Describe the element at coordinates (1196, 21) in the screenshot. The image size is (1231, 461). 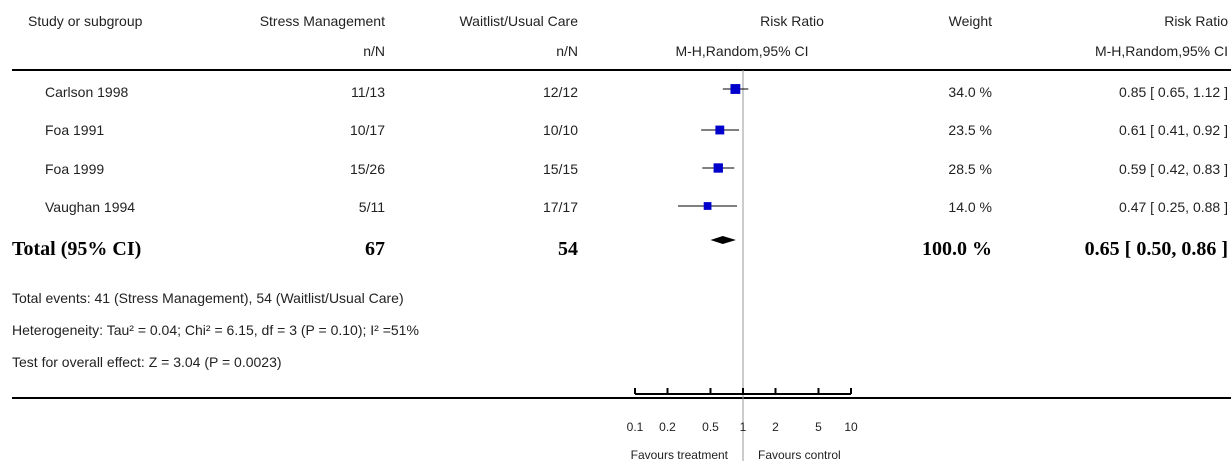
I see `header-ratio-title: Risk Ratio` at that location.